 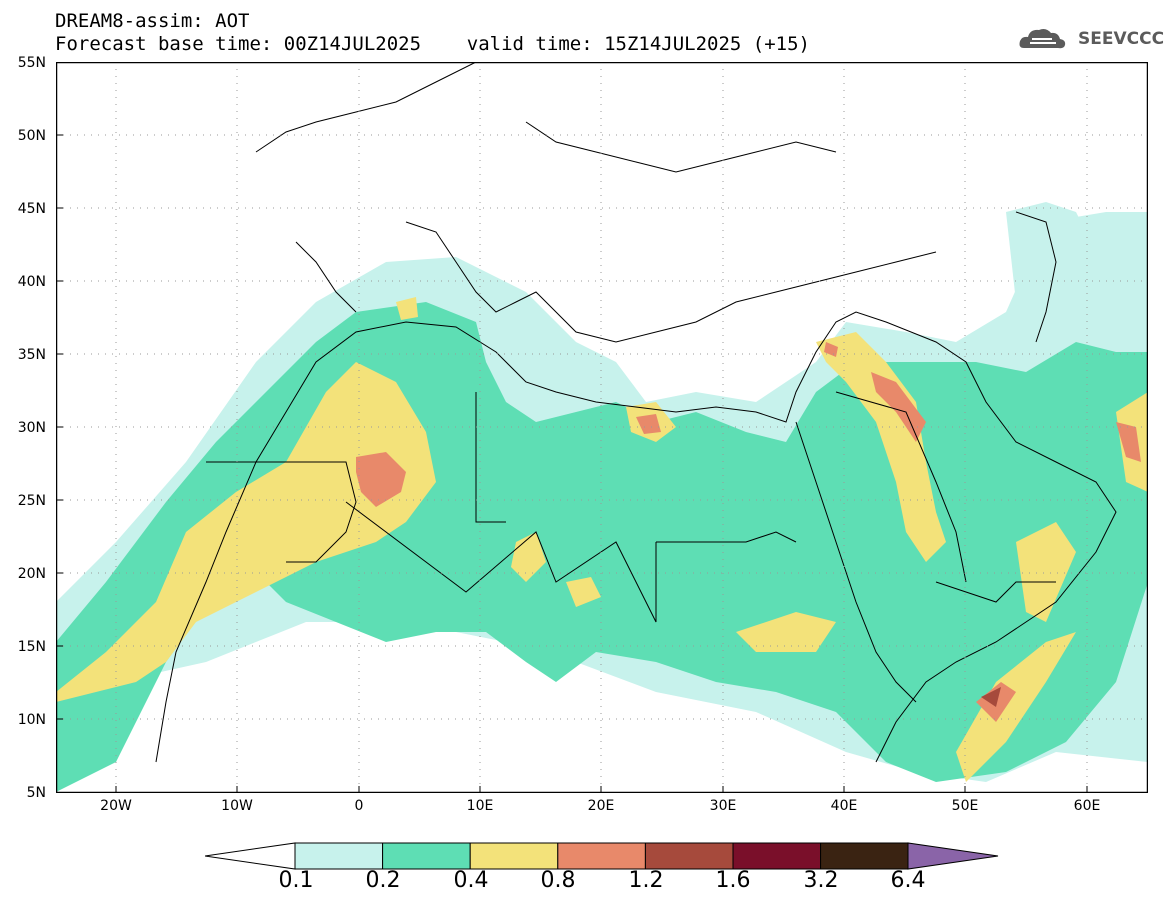 I want to click on lat-tick-label: 50N, so click(x=31, y=136).